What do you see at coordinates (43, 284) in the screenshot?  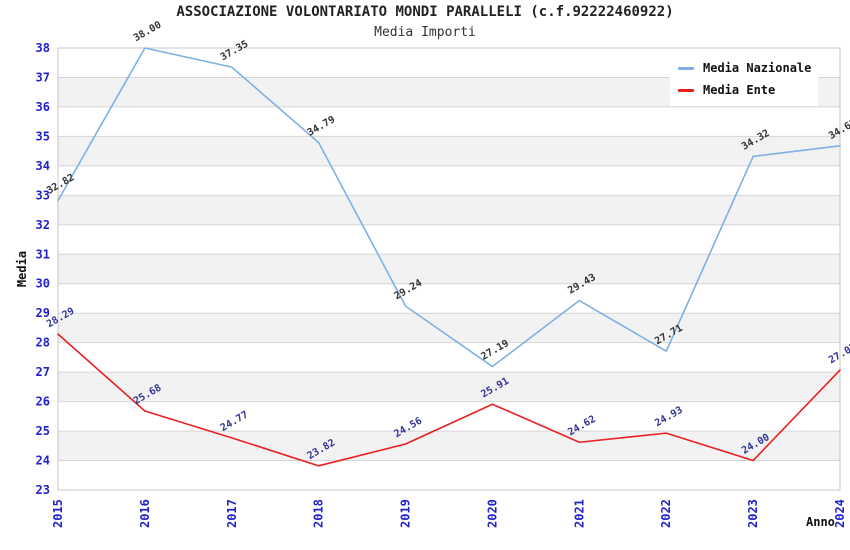 I see `y-tick-label: 30` at bounding box center [43, 284].